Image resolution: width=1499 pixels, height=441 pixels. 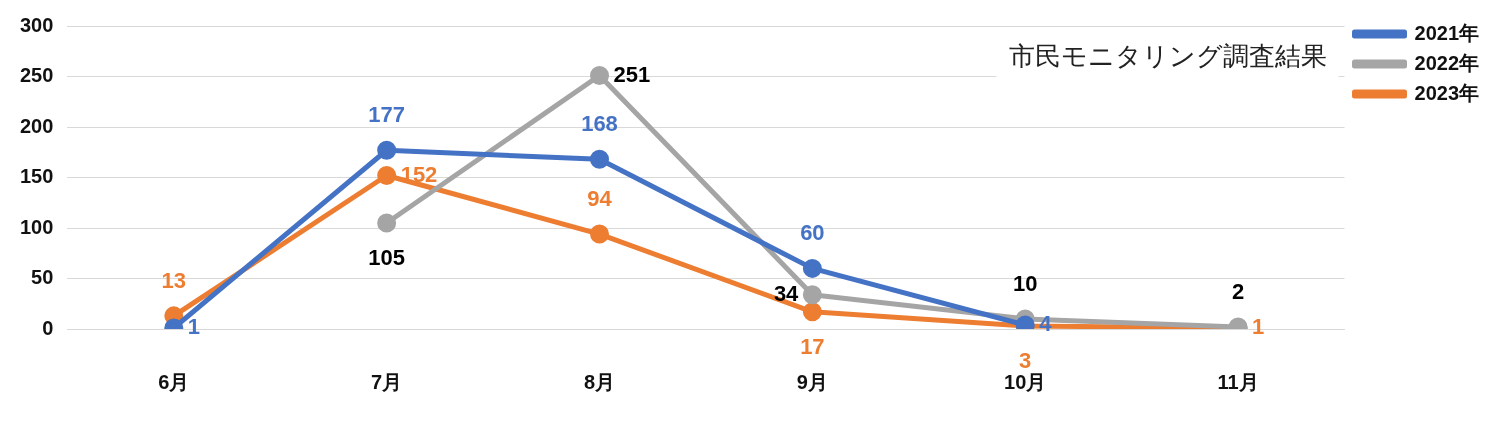 What do you see at coordinates (1238, 292) in the screenshot?
I see `data-label: 2` at bounding box center [1238, 292].